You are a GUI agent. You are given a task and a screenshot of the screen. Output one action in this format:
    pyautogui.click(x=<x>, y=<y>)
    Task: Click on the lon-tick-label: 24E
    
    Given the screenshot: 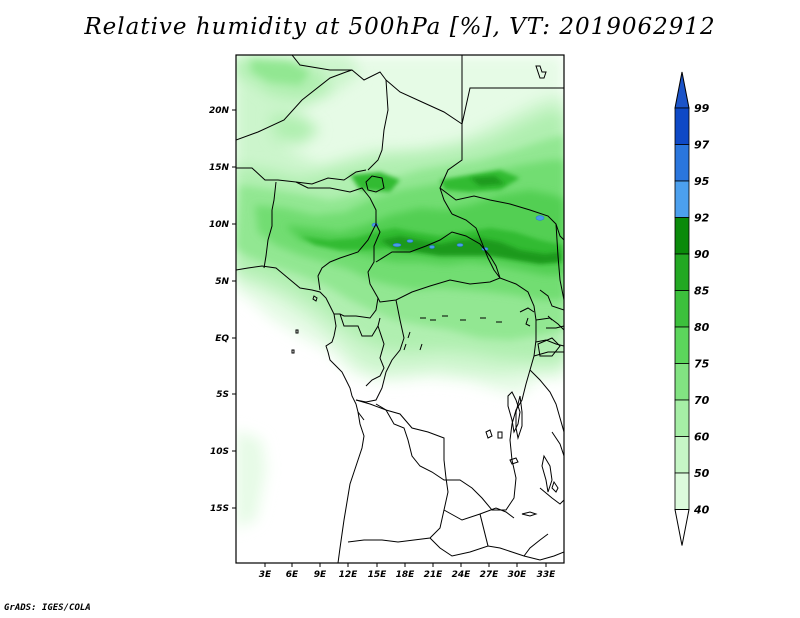 What is the action you would take?
    pyautogui.click(x=462, y=575)
    